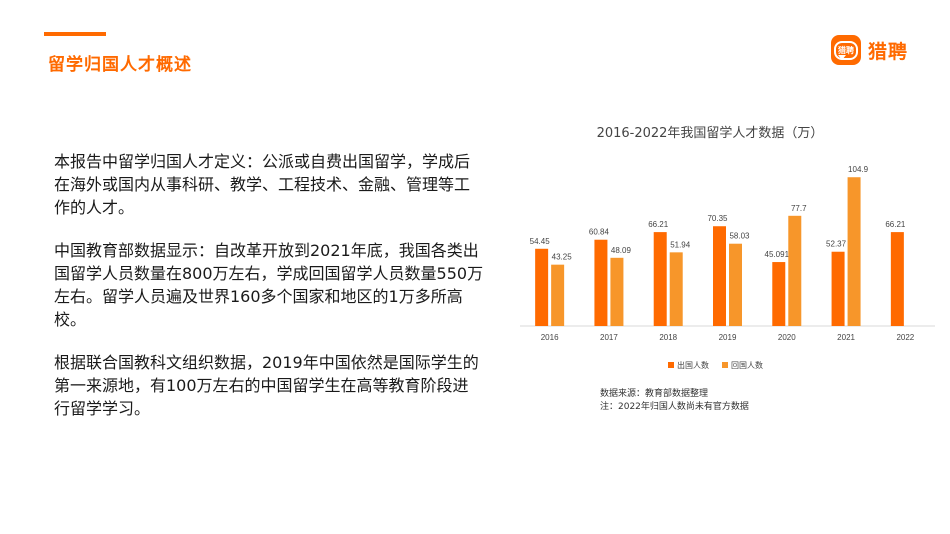  Describe the element at coordinates (905, 337) in the screenshot. I see `x-tick-label: 2022` at that location.